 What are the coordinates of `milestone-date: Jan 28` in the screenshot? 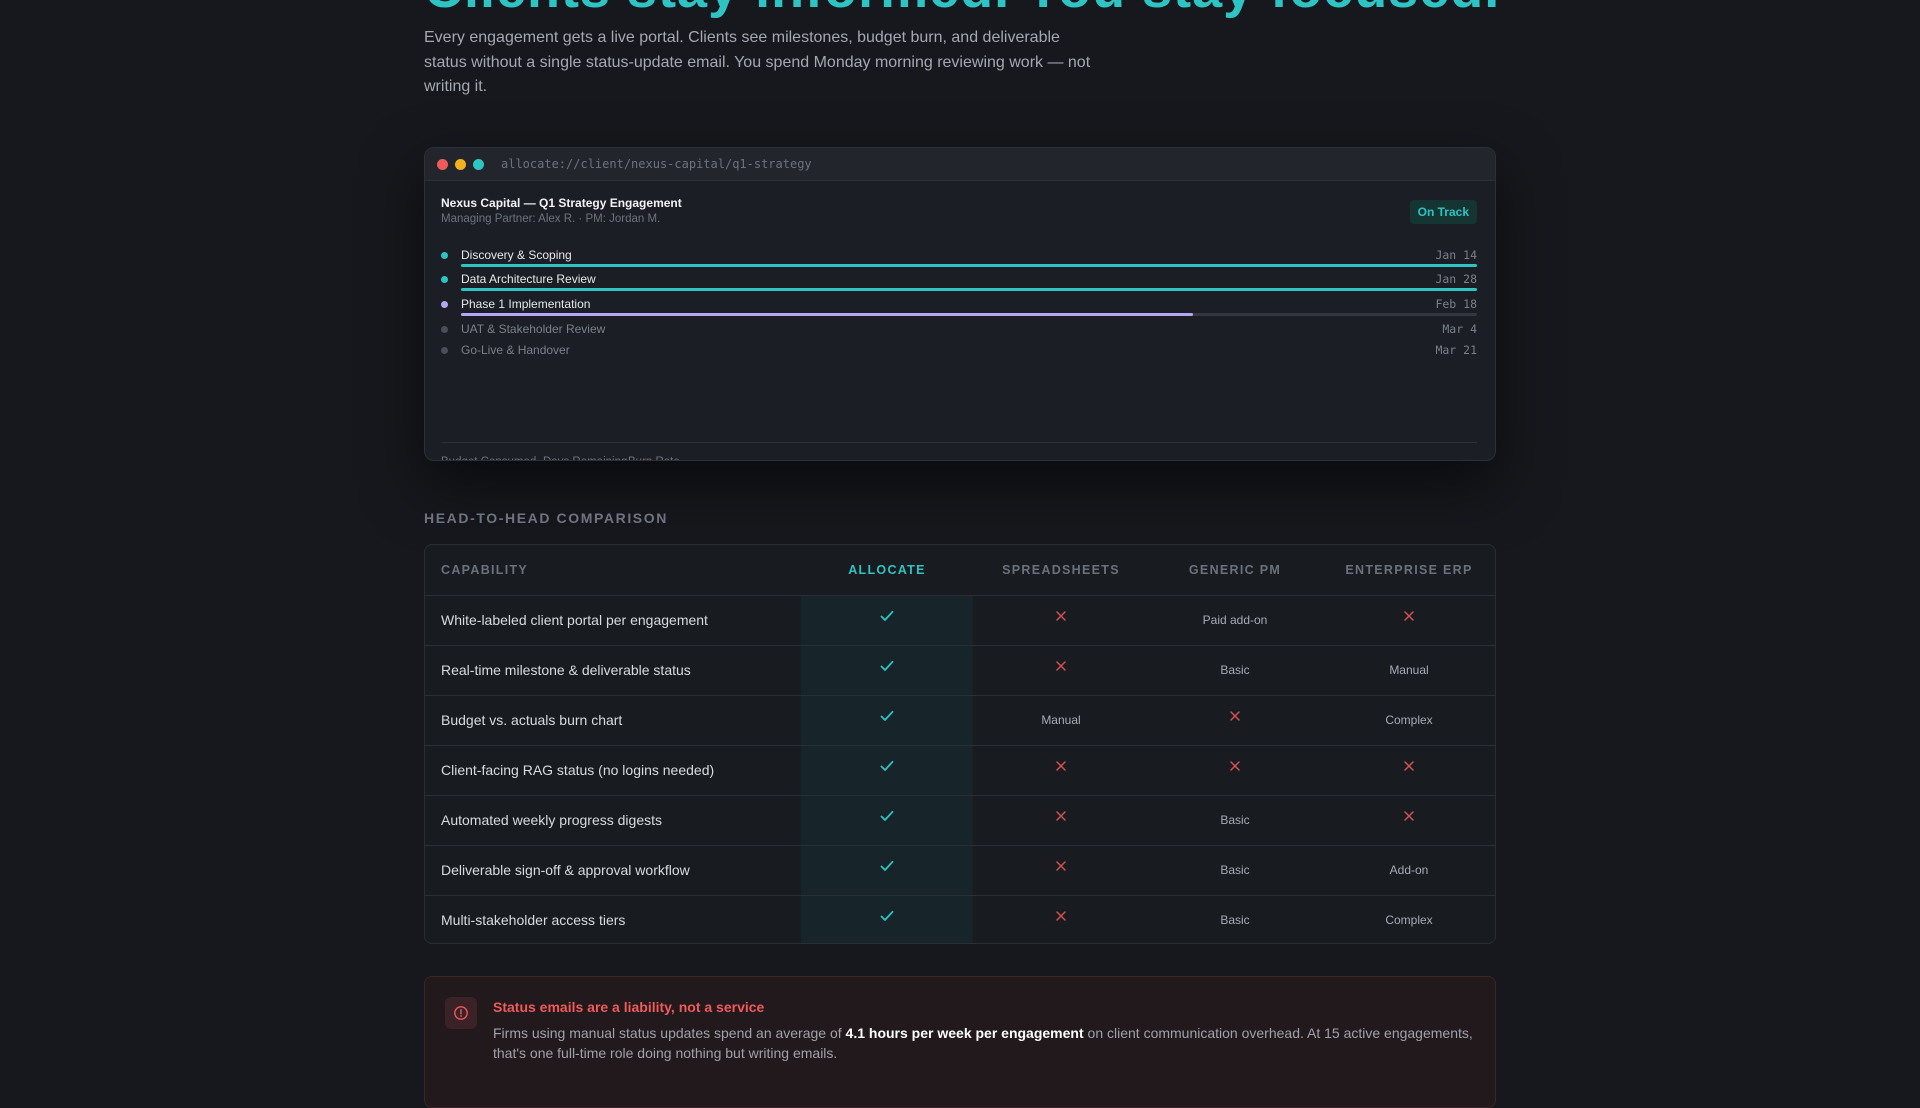 It's located at (1456, 279).